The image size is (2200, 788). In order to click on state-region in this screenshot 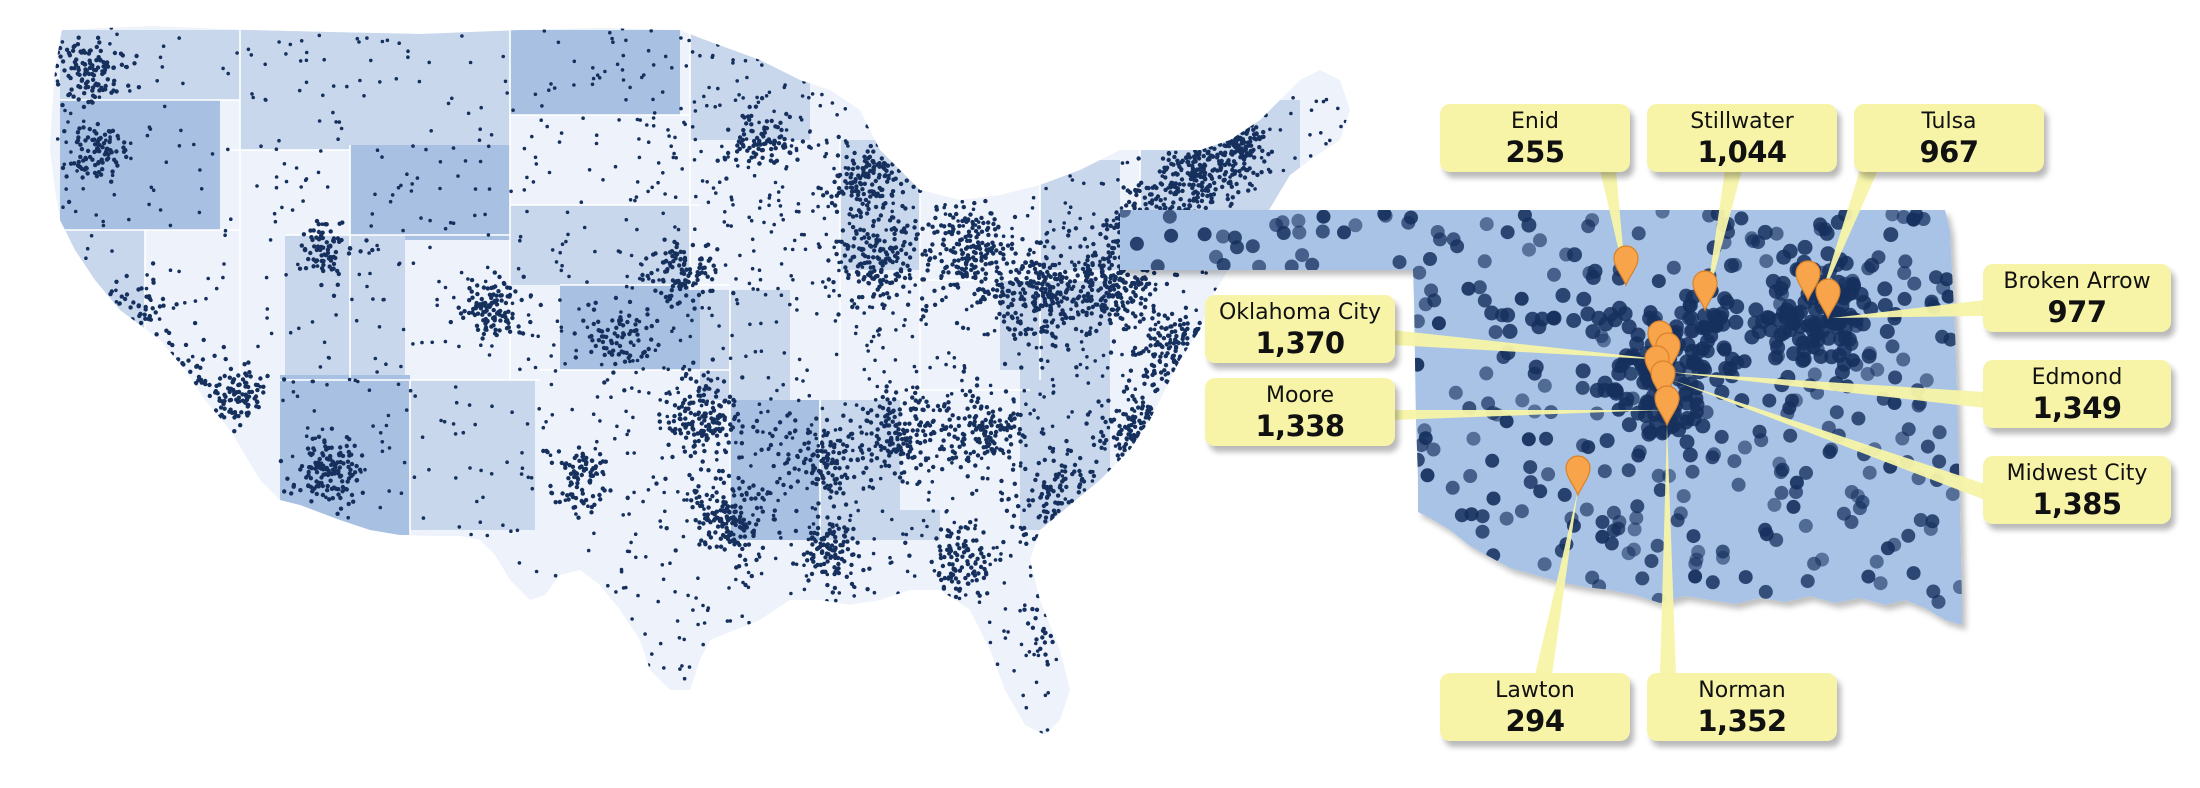, I will do `click(1220, 155)`.